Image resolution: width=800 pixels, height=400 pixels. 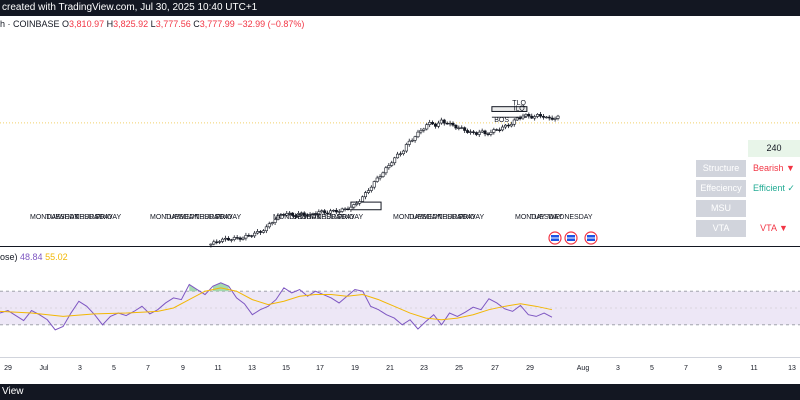 What do you see at coordinates (400, 392) in the screenshot?
I see `footer-bar: View` at bounding box center [400, 392].